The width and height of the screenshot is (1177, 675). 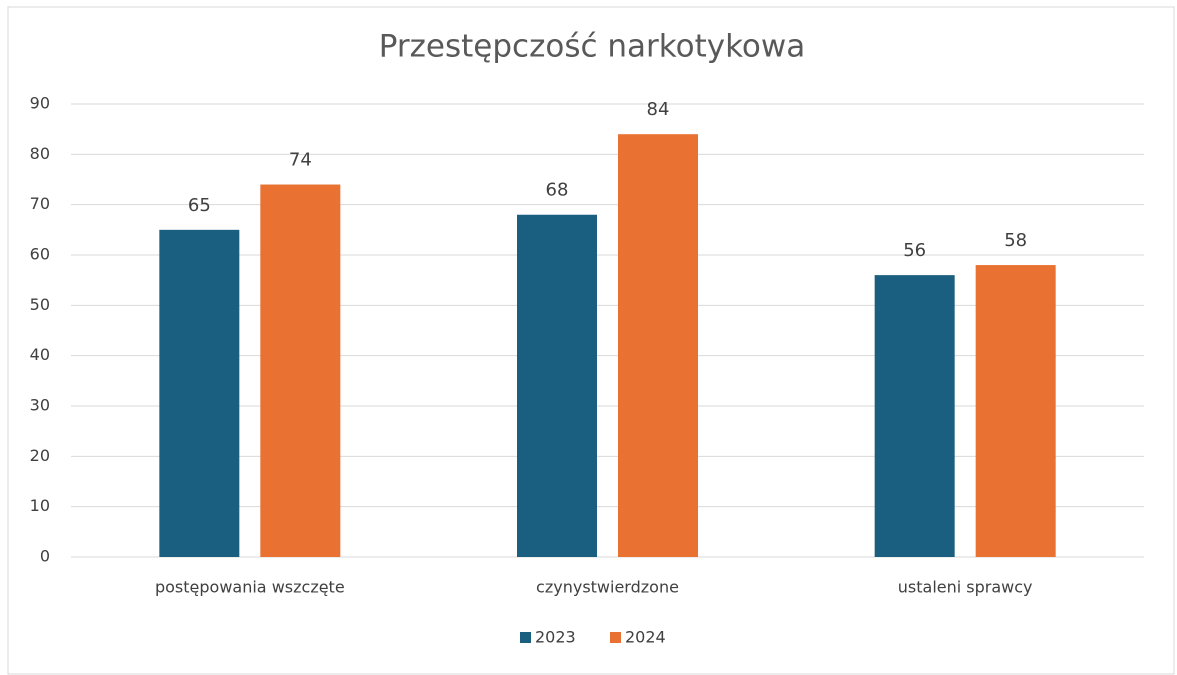 What do you see at coordinates (40, 153) in the screenshot?
I see `y-tick-label: 80` at bounding box center [40, 153].